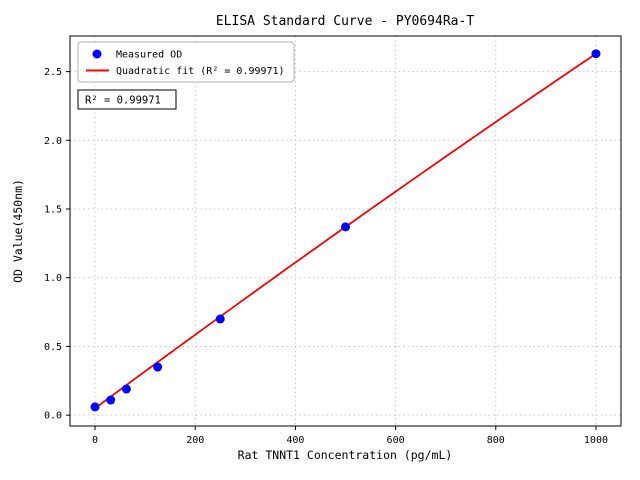 This screenshot has width=640, height=480. Describe the element at coordinates (345, 21) in the screenshot. I see `chart-title: ELISA Standard Curve - PY0694Ra-T` at that location.